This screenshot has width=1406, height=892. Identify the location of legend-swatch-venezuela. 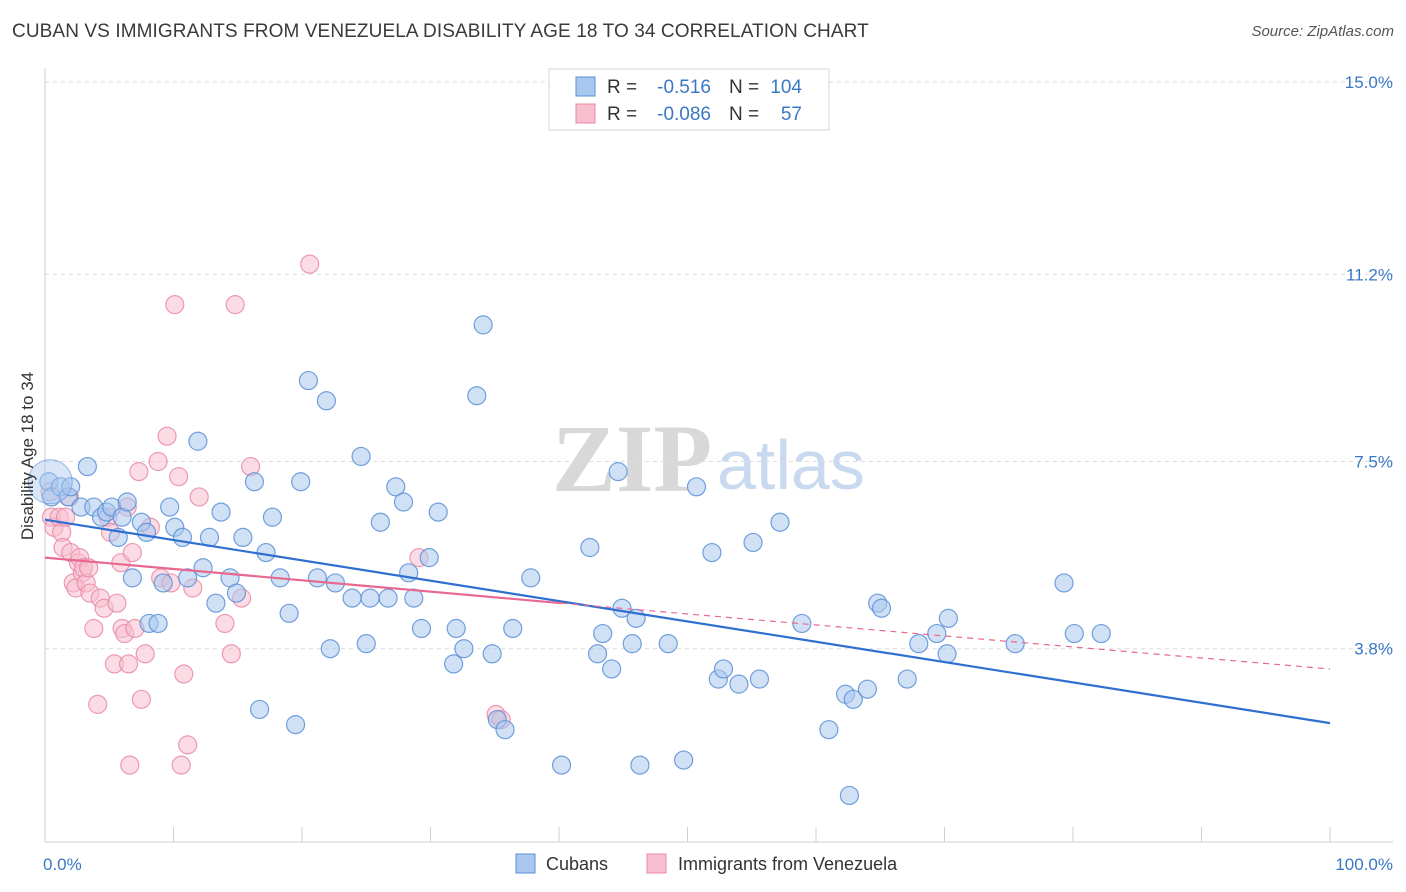
(585, 113).